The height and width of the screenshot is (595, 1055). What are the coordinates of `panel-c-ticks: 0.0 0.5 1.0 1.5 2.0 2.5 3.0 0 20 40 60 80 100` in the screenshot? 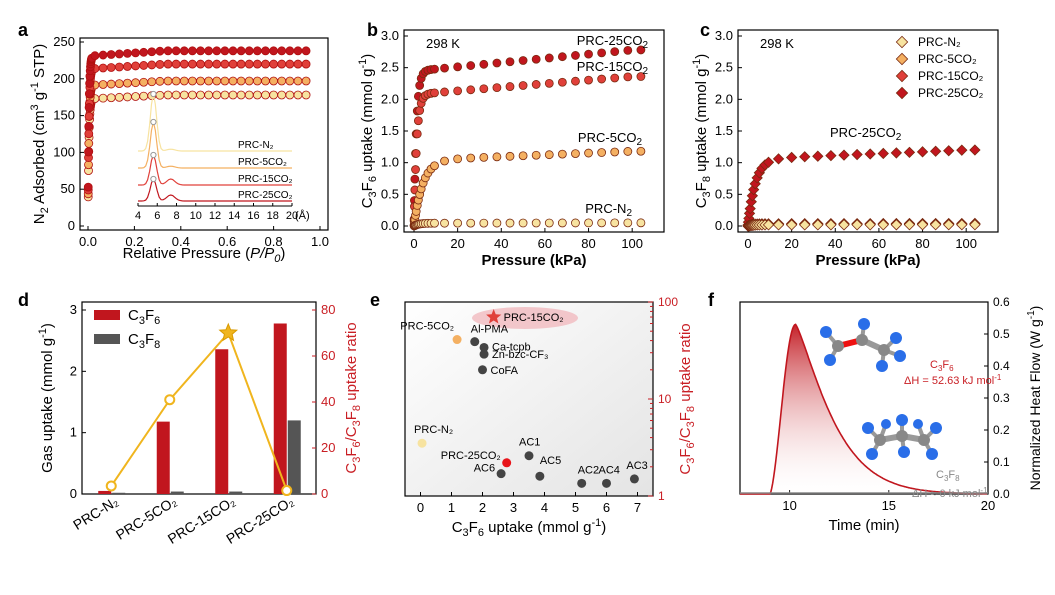 It's located at (846, 139).